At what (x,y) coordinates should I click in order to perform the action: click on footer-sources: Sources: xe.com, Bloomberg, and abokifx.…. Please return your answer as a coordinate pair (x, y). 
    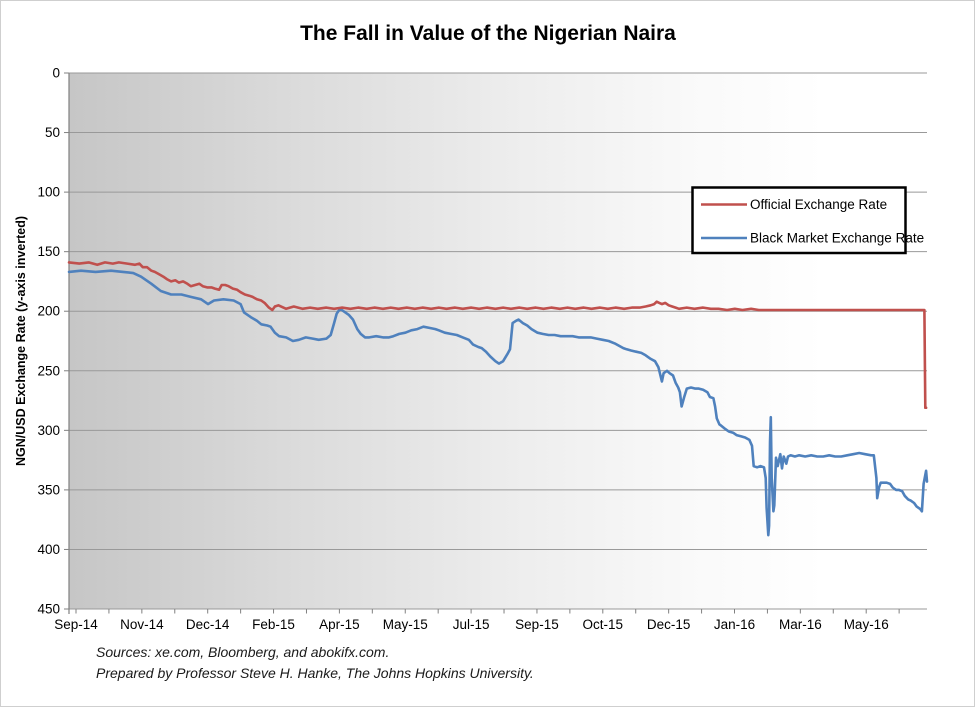
    Looking at the image, I should click on (242, 652).